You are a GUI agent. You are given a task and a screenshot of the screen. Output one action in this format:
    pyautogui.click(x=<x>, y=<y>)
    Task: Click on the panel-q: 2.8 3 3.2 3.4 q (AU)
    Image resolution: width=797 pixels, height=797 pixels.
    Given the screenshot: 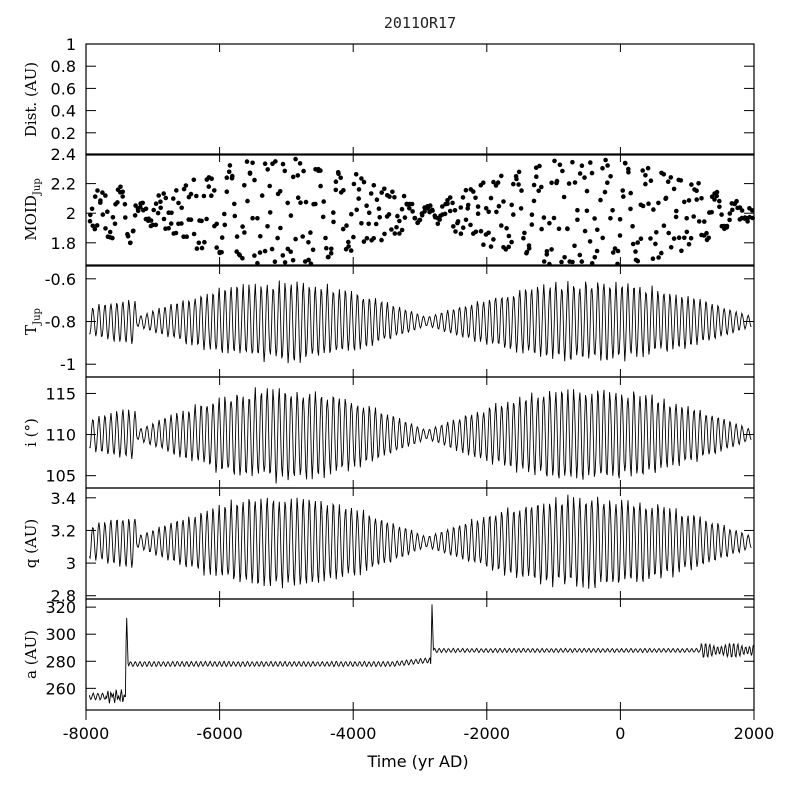 What is the action you would take?
    pyautogui.click(x=388, y=546)
    